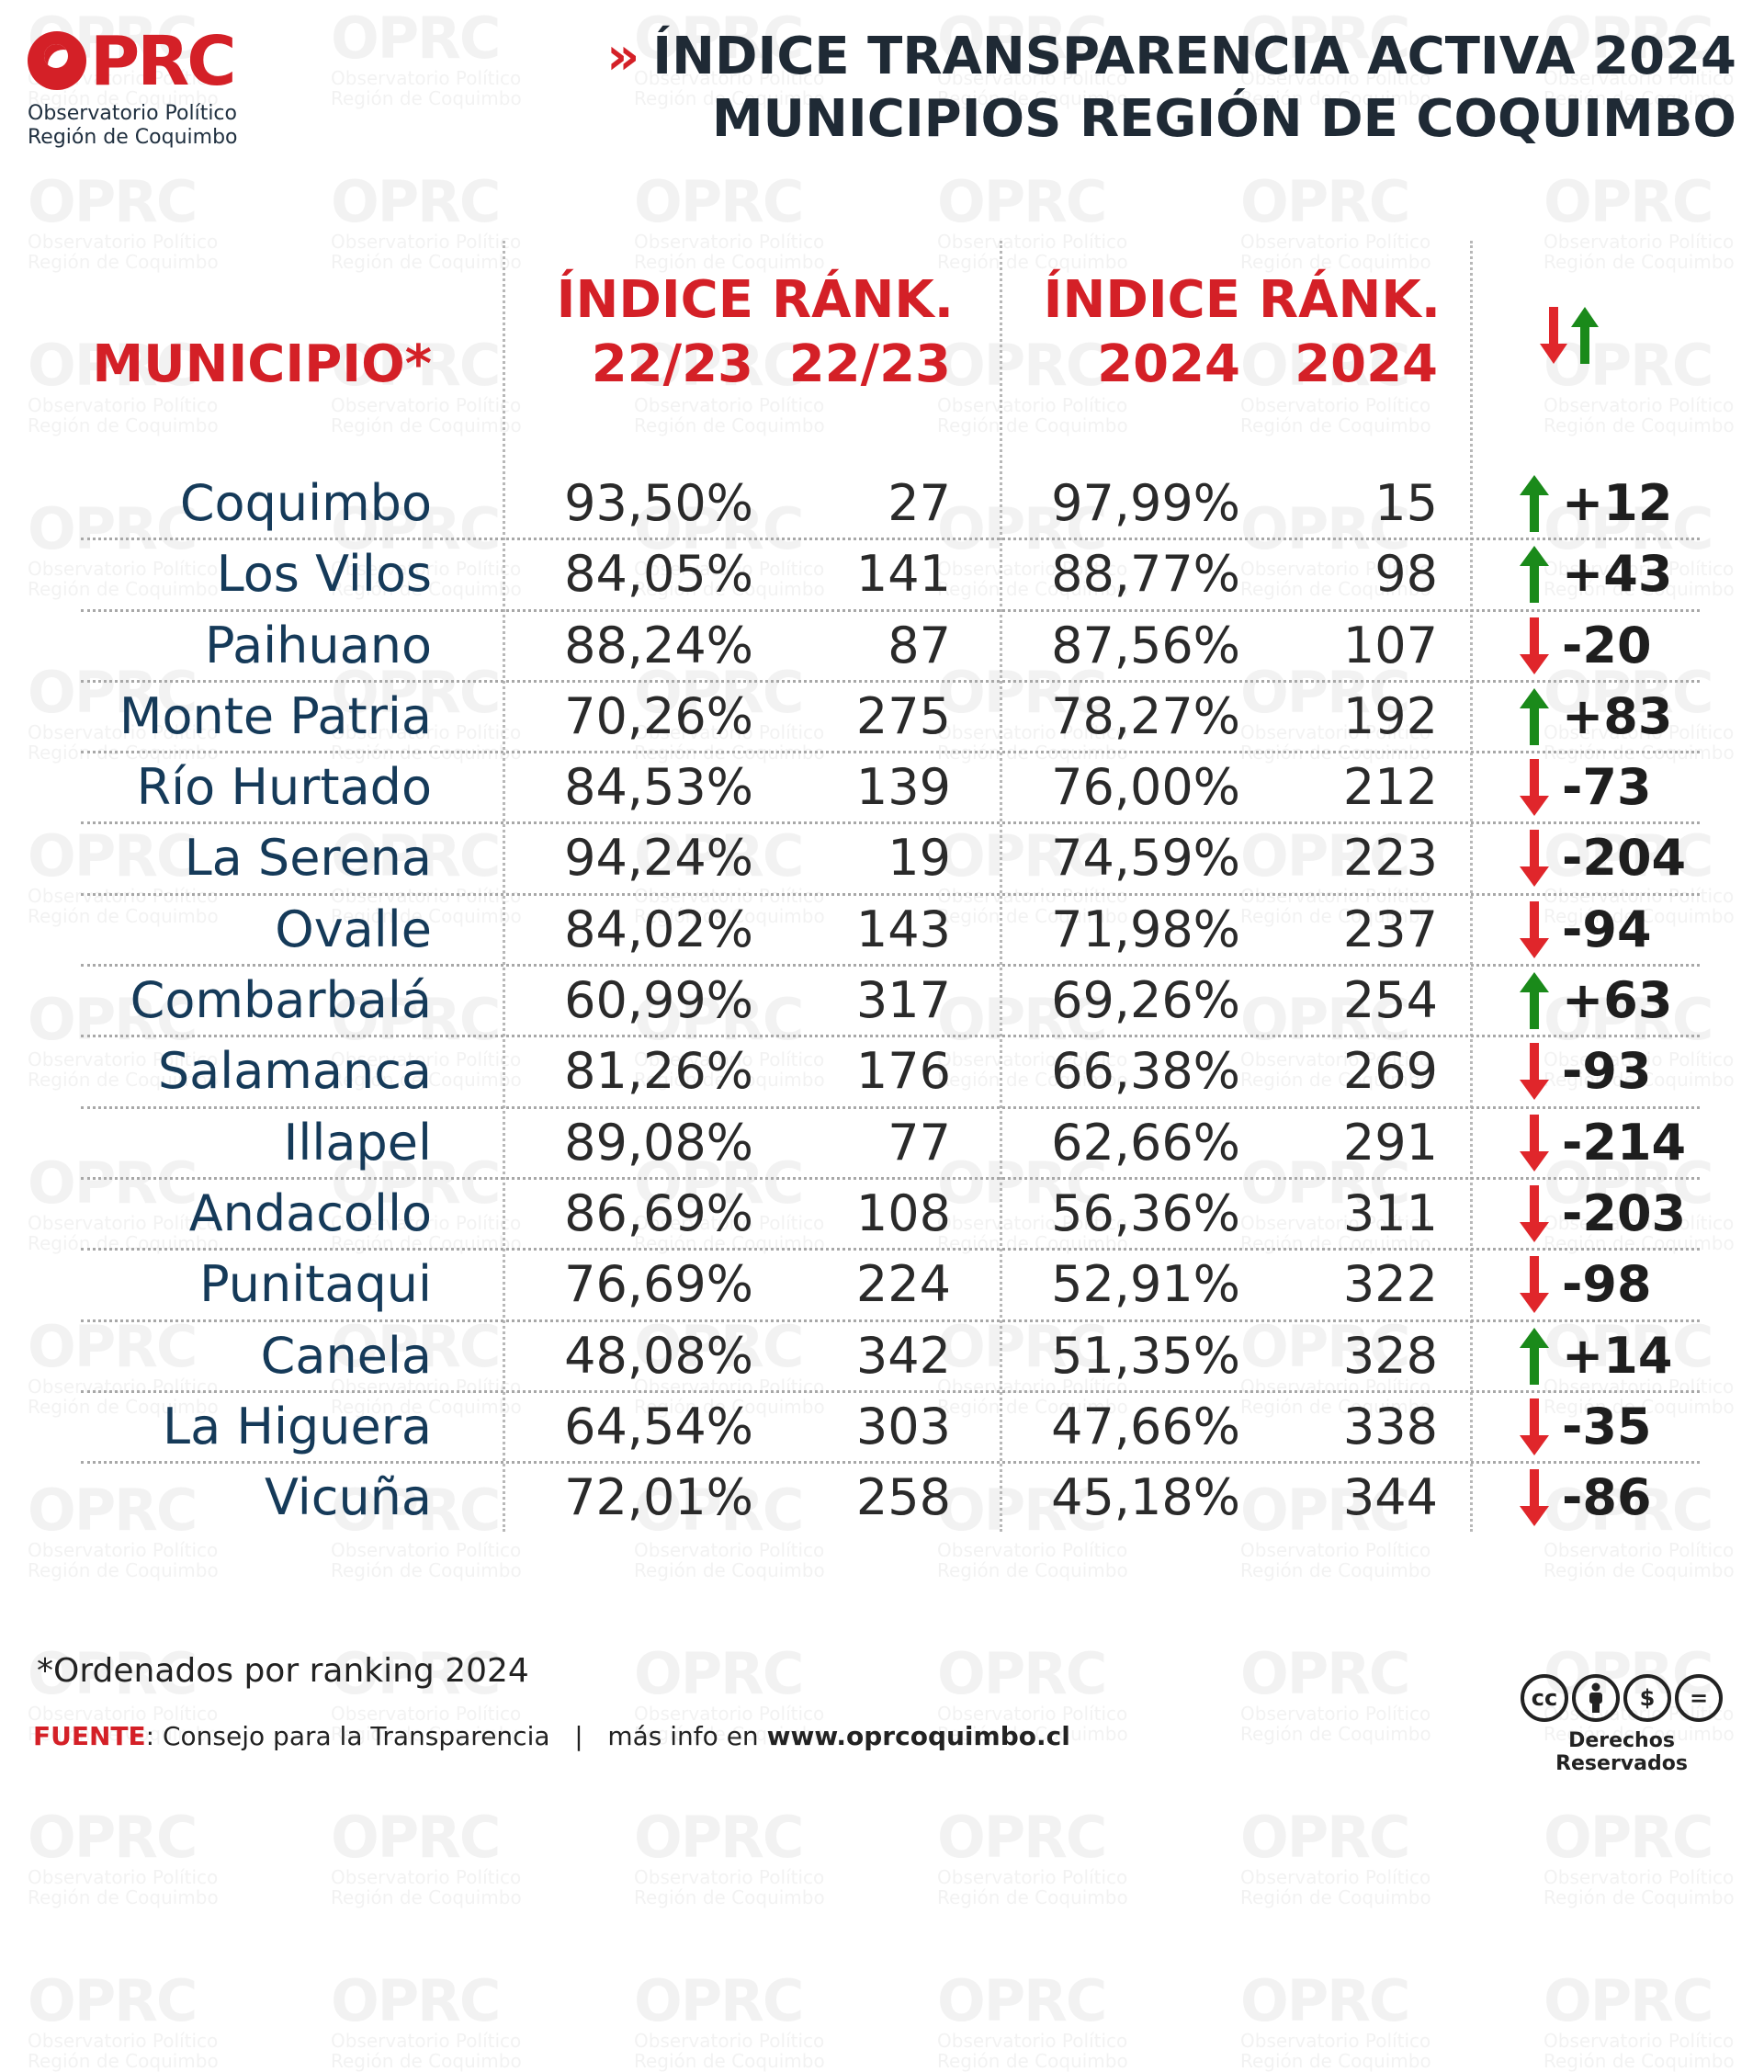 The image size is (1764, 2072). Describe the element at coordinates (1534, 503) in the screenshot. I see `arrow-up-icon` at that location.